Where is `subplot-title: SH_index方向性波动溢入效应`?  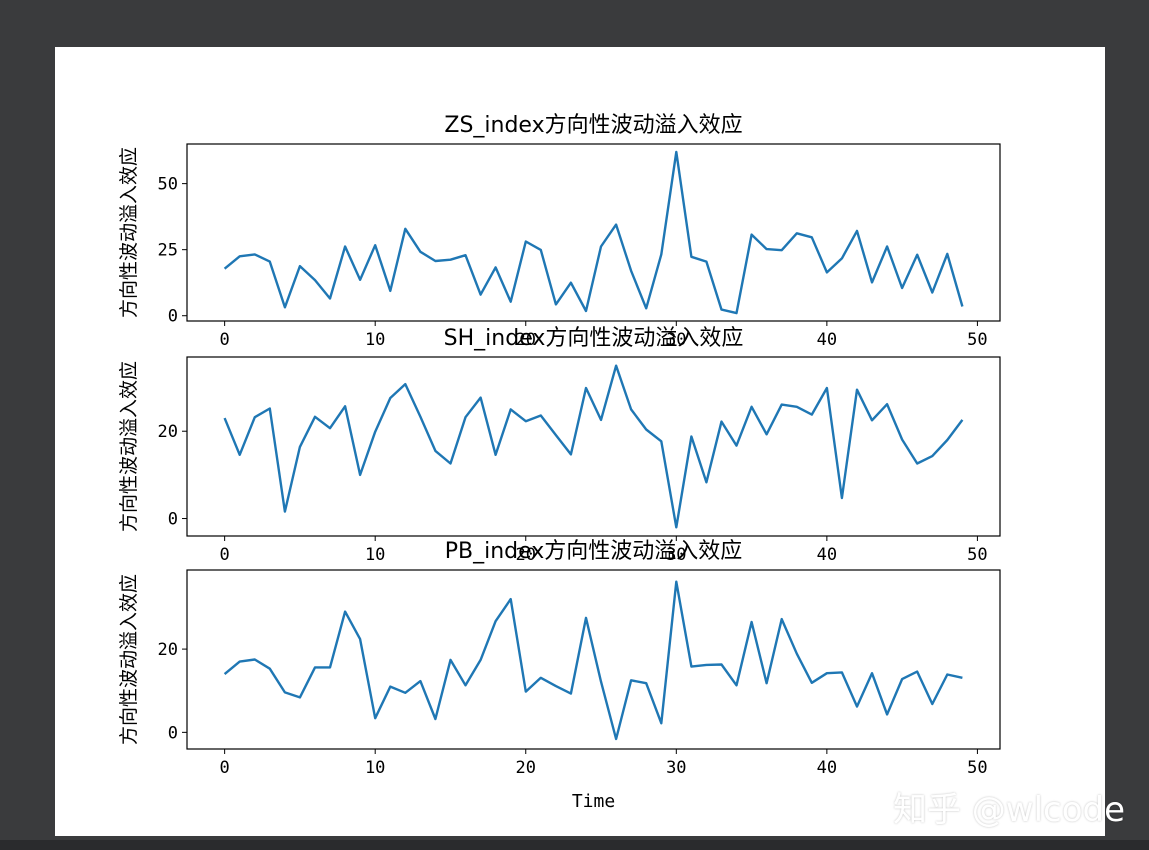 subplot-title: SH_index方向性波动溢入效应 is located at coordinates (594, 338).